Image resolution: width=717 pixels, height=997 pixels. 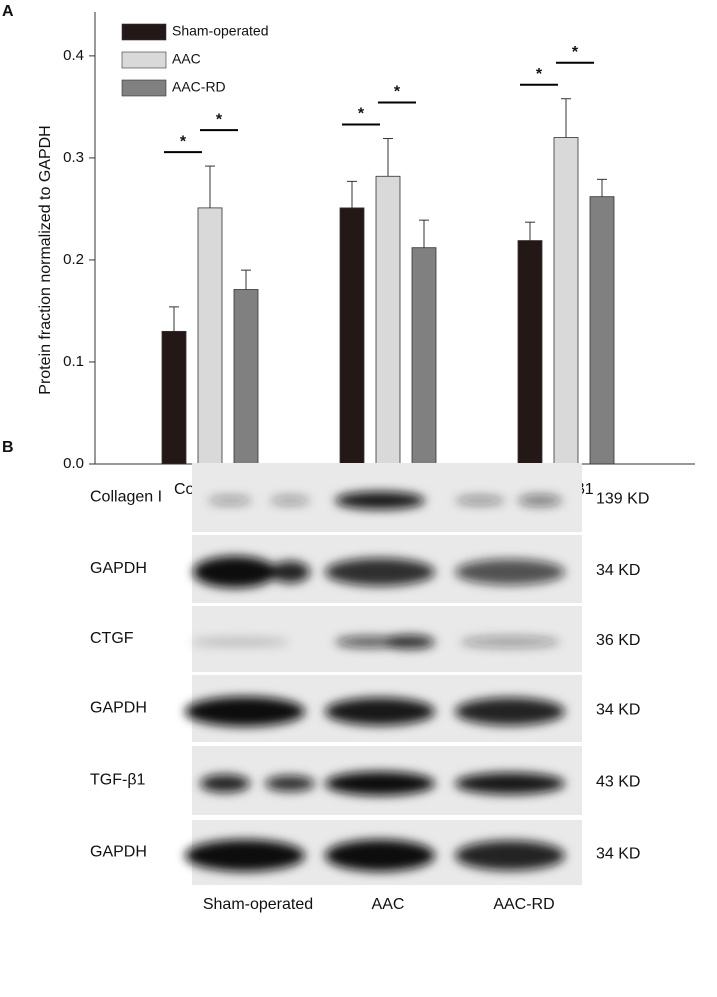 What do you see at coordinates (523, 904) in the screenshot?
I see `blot-lane-label: AAC-RD` at bounding box center [523, 904].